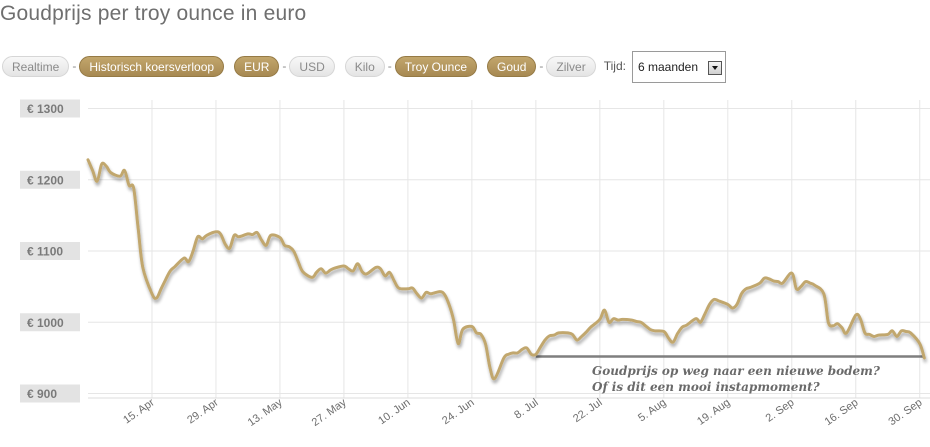  I want to click on x-tick-label: 15. Apr, so click(139, 411).